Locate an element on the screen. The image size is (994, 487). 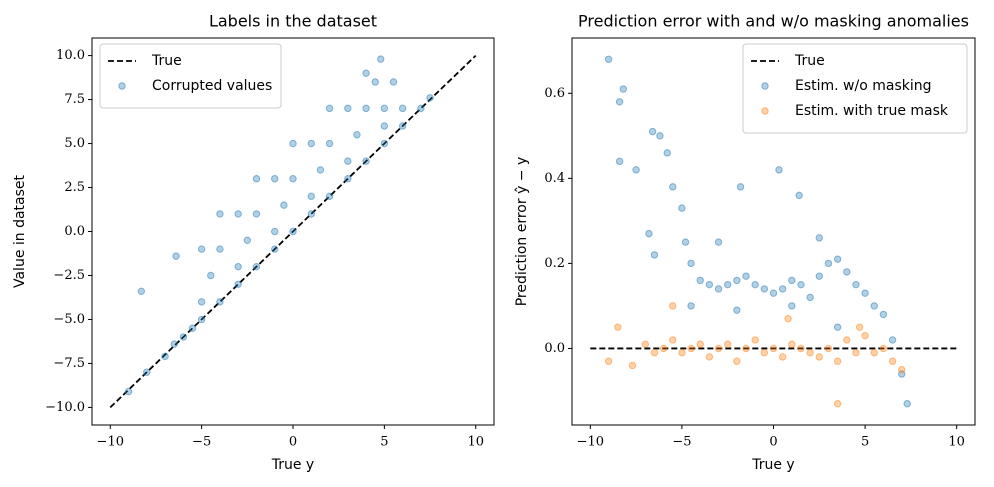
y-tick-label: 7.5 is located at coordinates (74, 99).